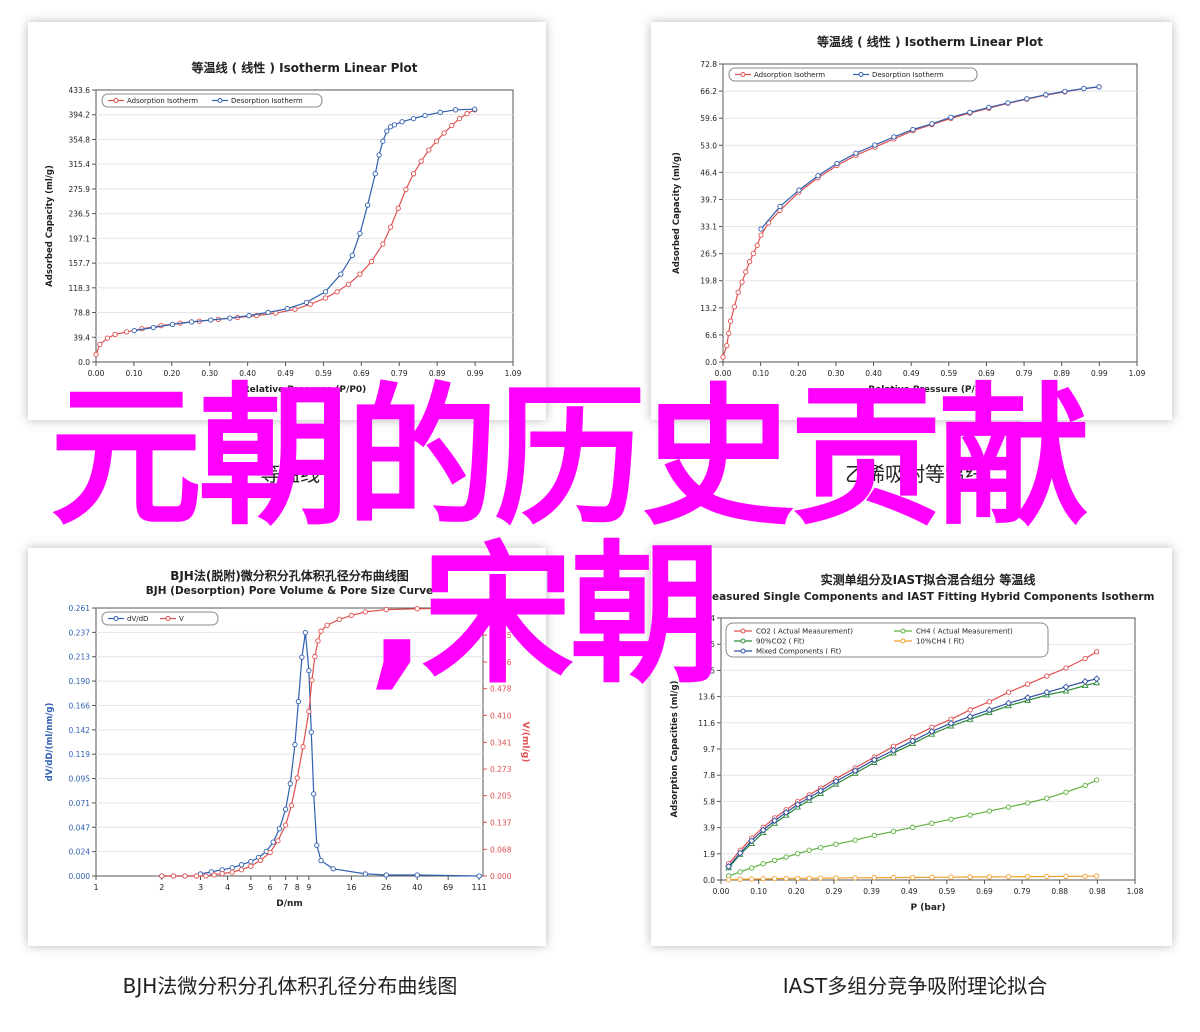  Describe the element at coordinates (270, 887) in the screenshot. I see `x-tick-label: 6` at that location.